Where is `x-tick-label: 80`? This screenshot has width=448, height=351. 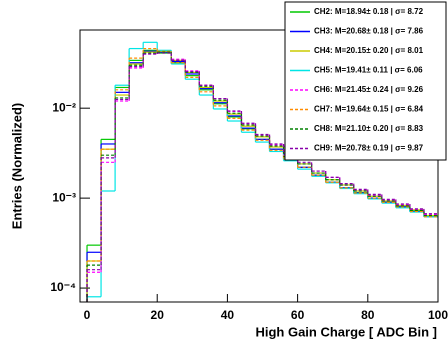
x-tick-label: 80 is located at coordinates (368, 315).